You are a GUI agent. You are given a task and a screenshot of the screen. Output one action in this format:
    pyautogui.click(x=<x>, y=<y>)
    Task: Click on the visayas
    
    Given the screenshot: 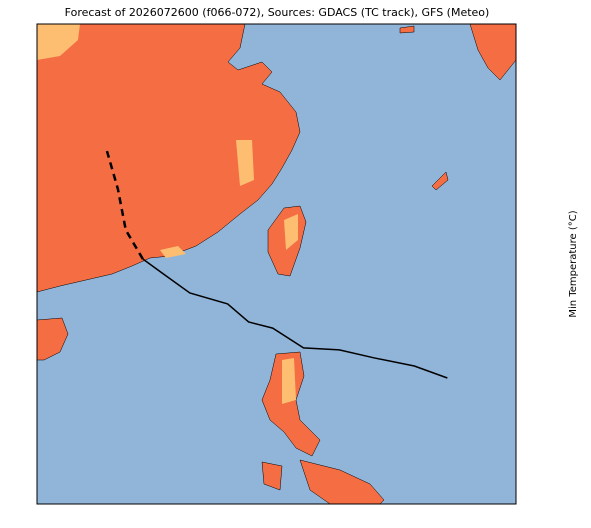 What is the action you would take?
    pyautogui.click(x=342, y=481)
    